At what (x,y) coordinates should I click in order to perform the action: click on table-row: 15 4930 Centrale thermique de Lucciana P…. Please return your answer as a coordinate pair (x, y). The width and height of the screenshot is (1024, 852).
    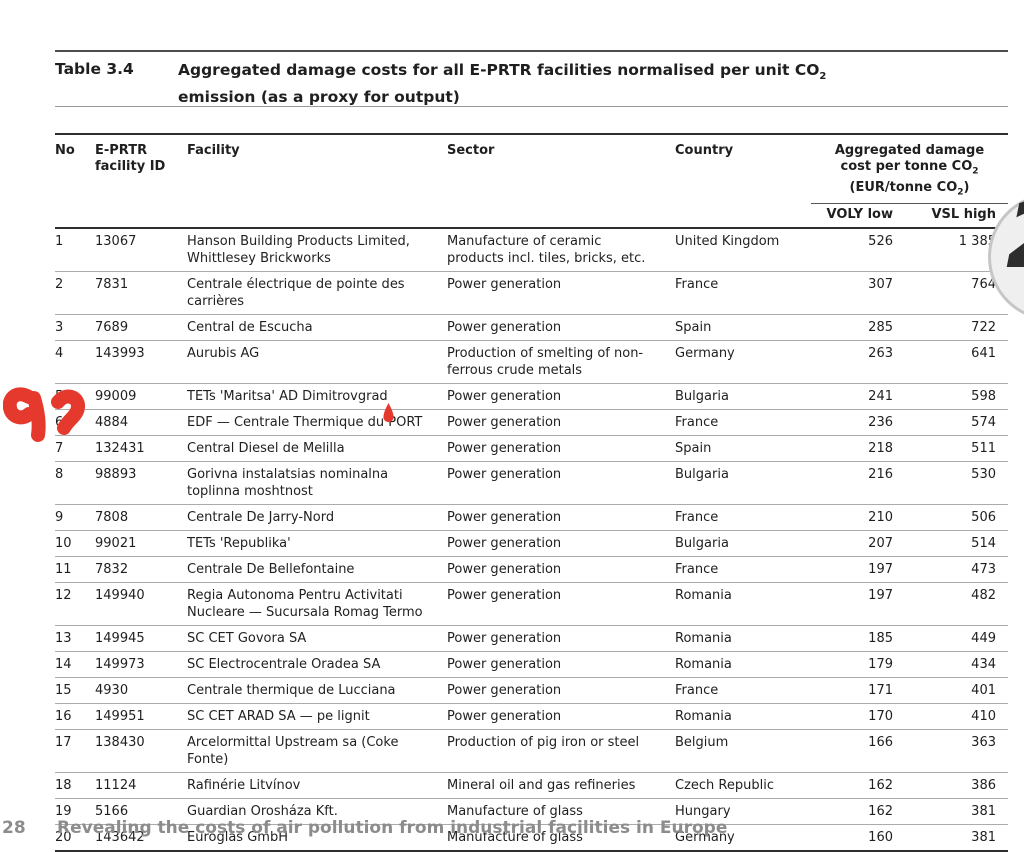
    Looking at the image, I should click on (531, 690).